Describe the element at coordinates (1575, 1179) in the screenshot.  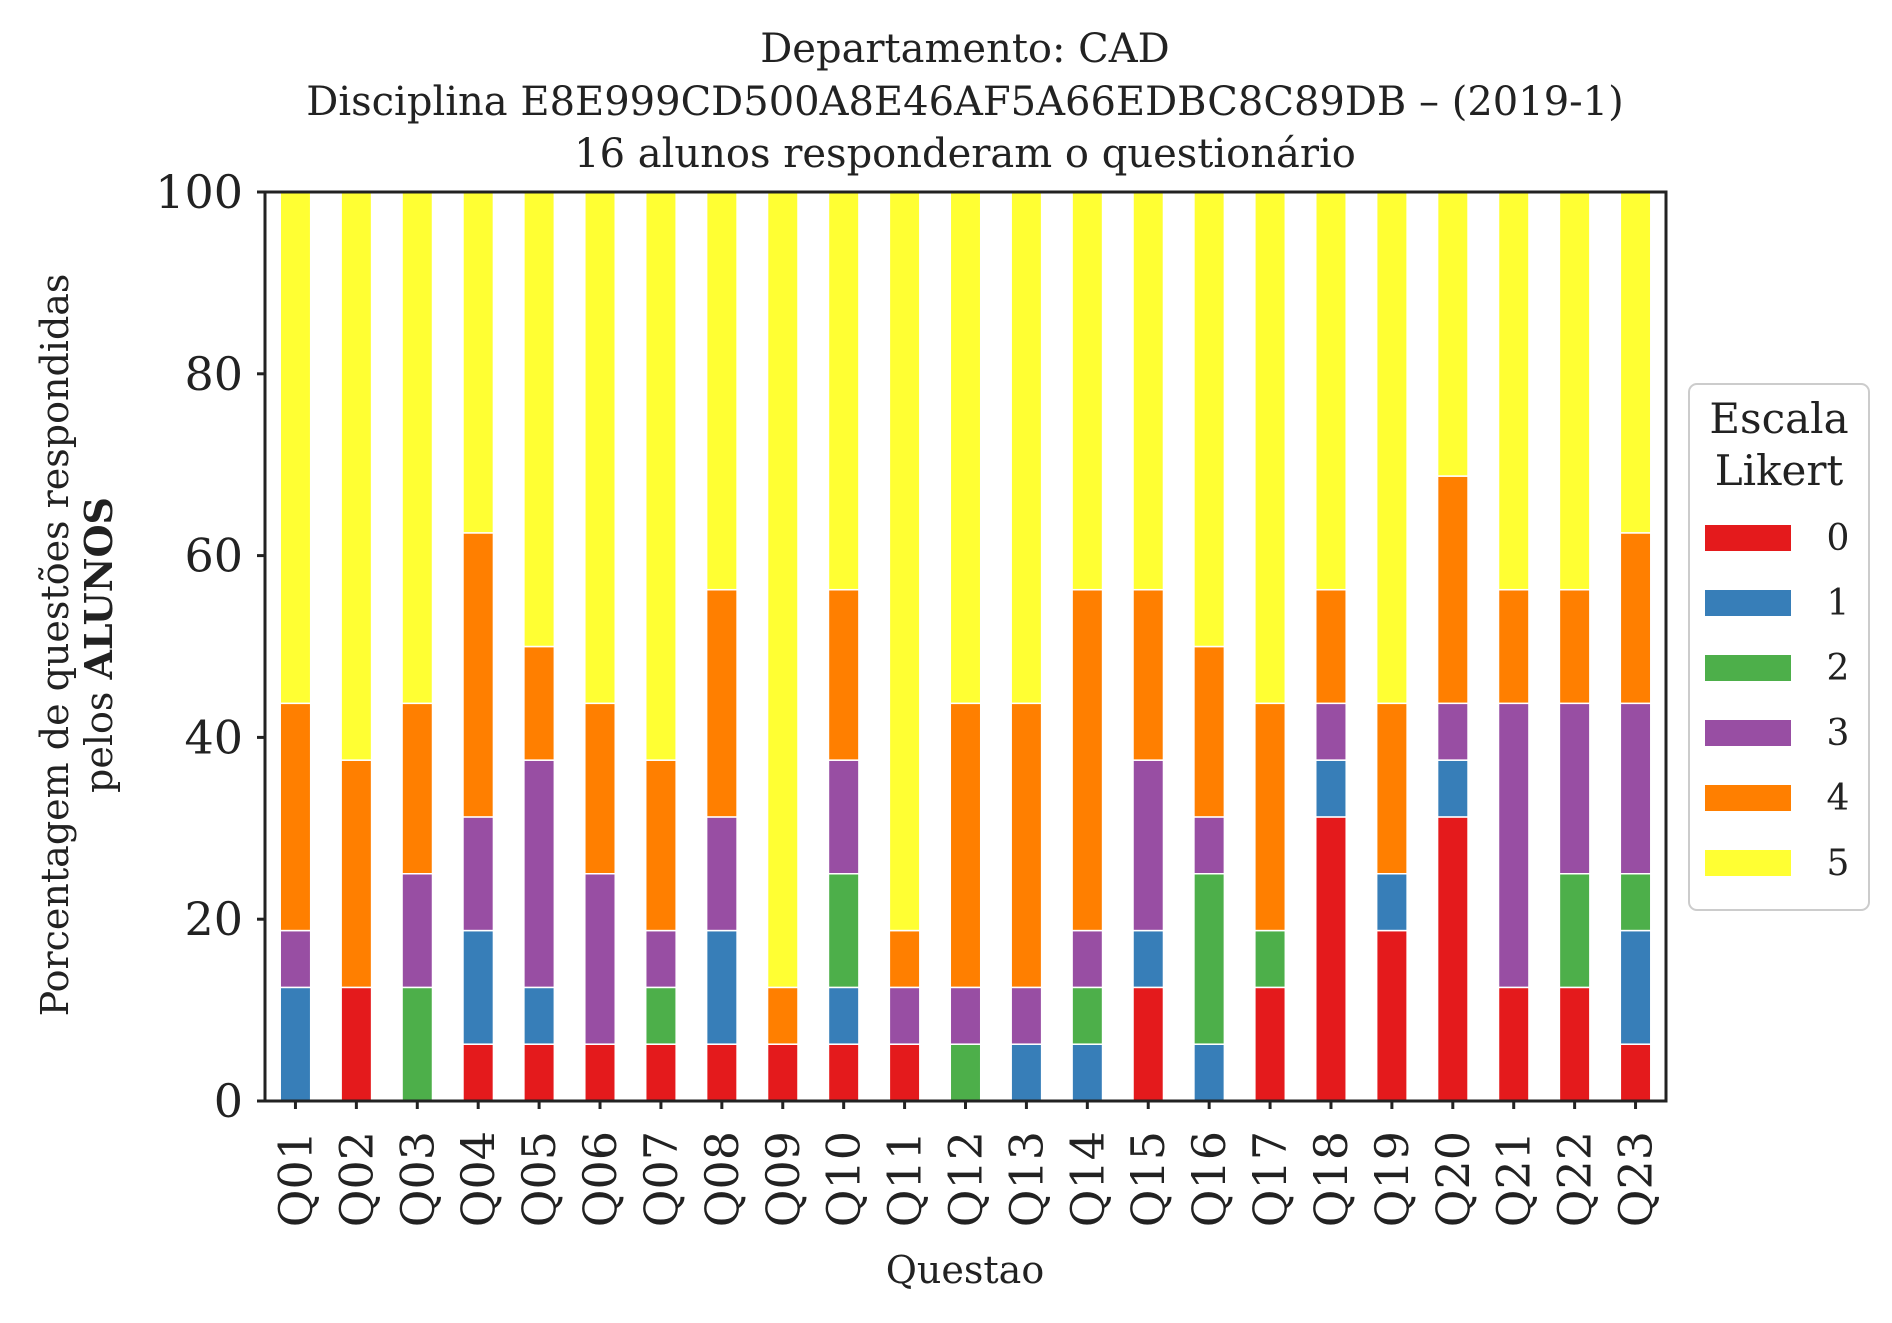
I see `x-tick-label-q22: Q22` at that location.